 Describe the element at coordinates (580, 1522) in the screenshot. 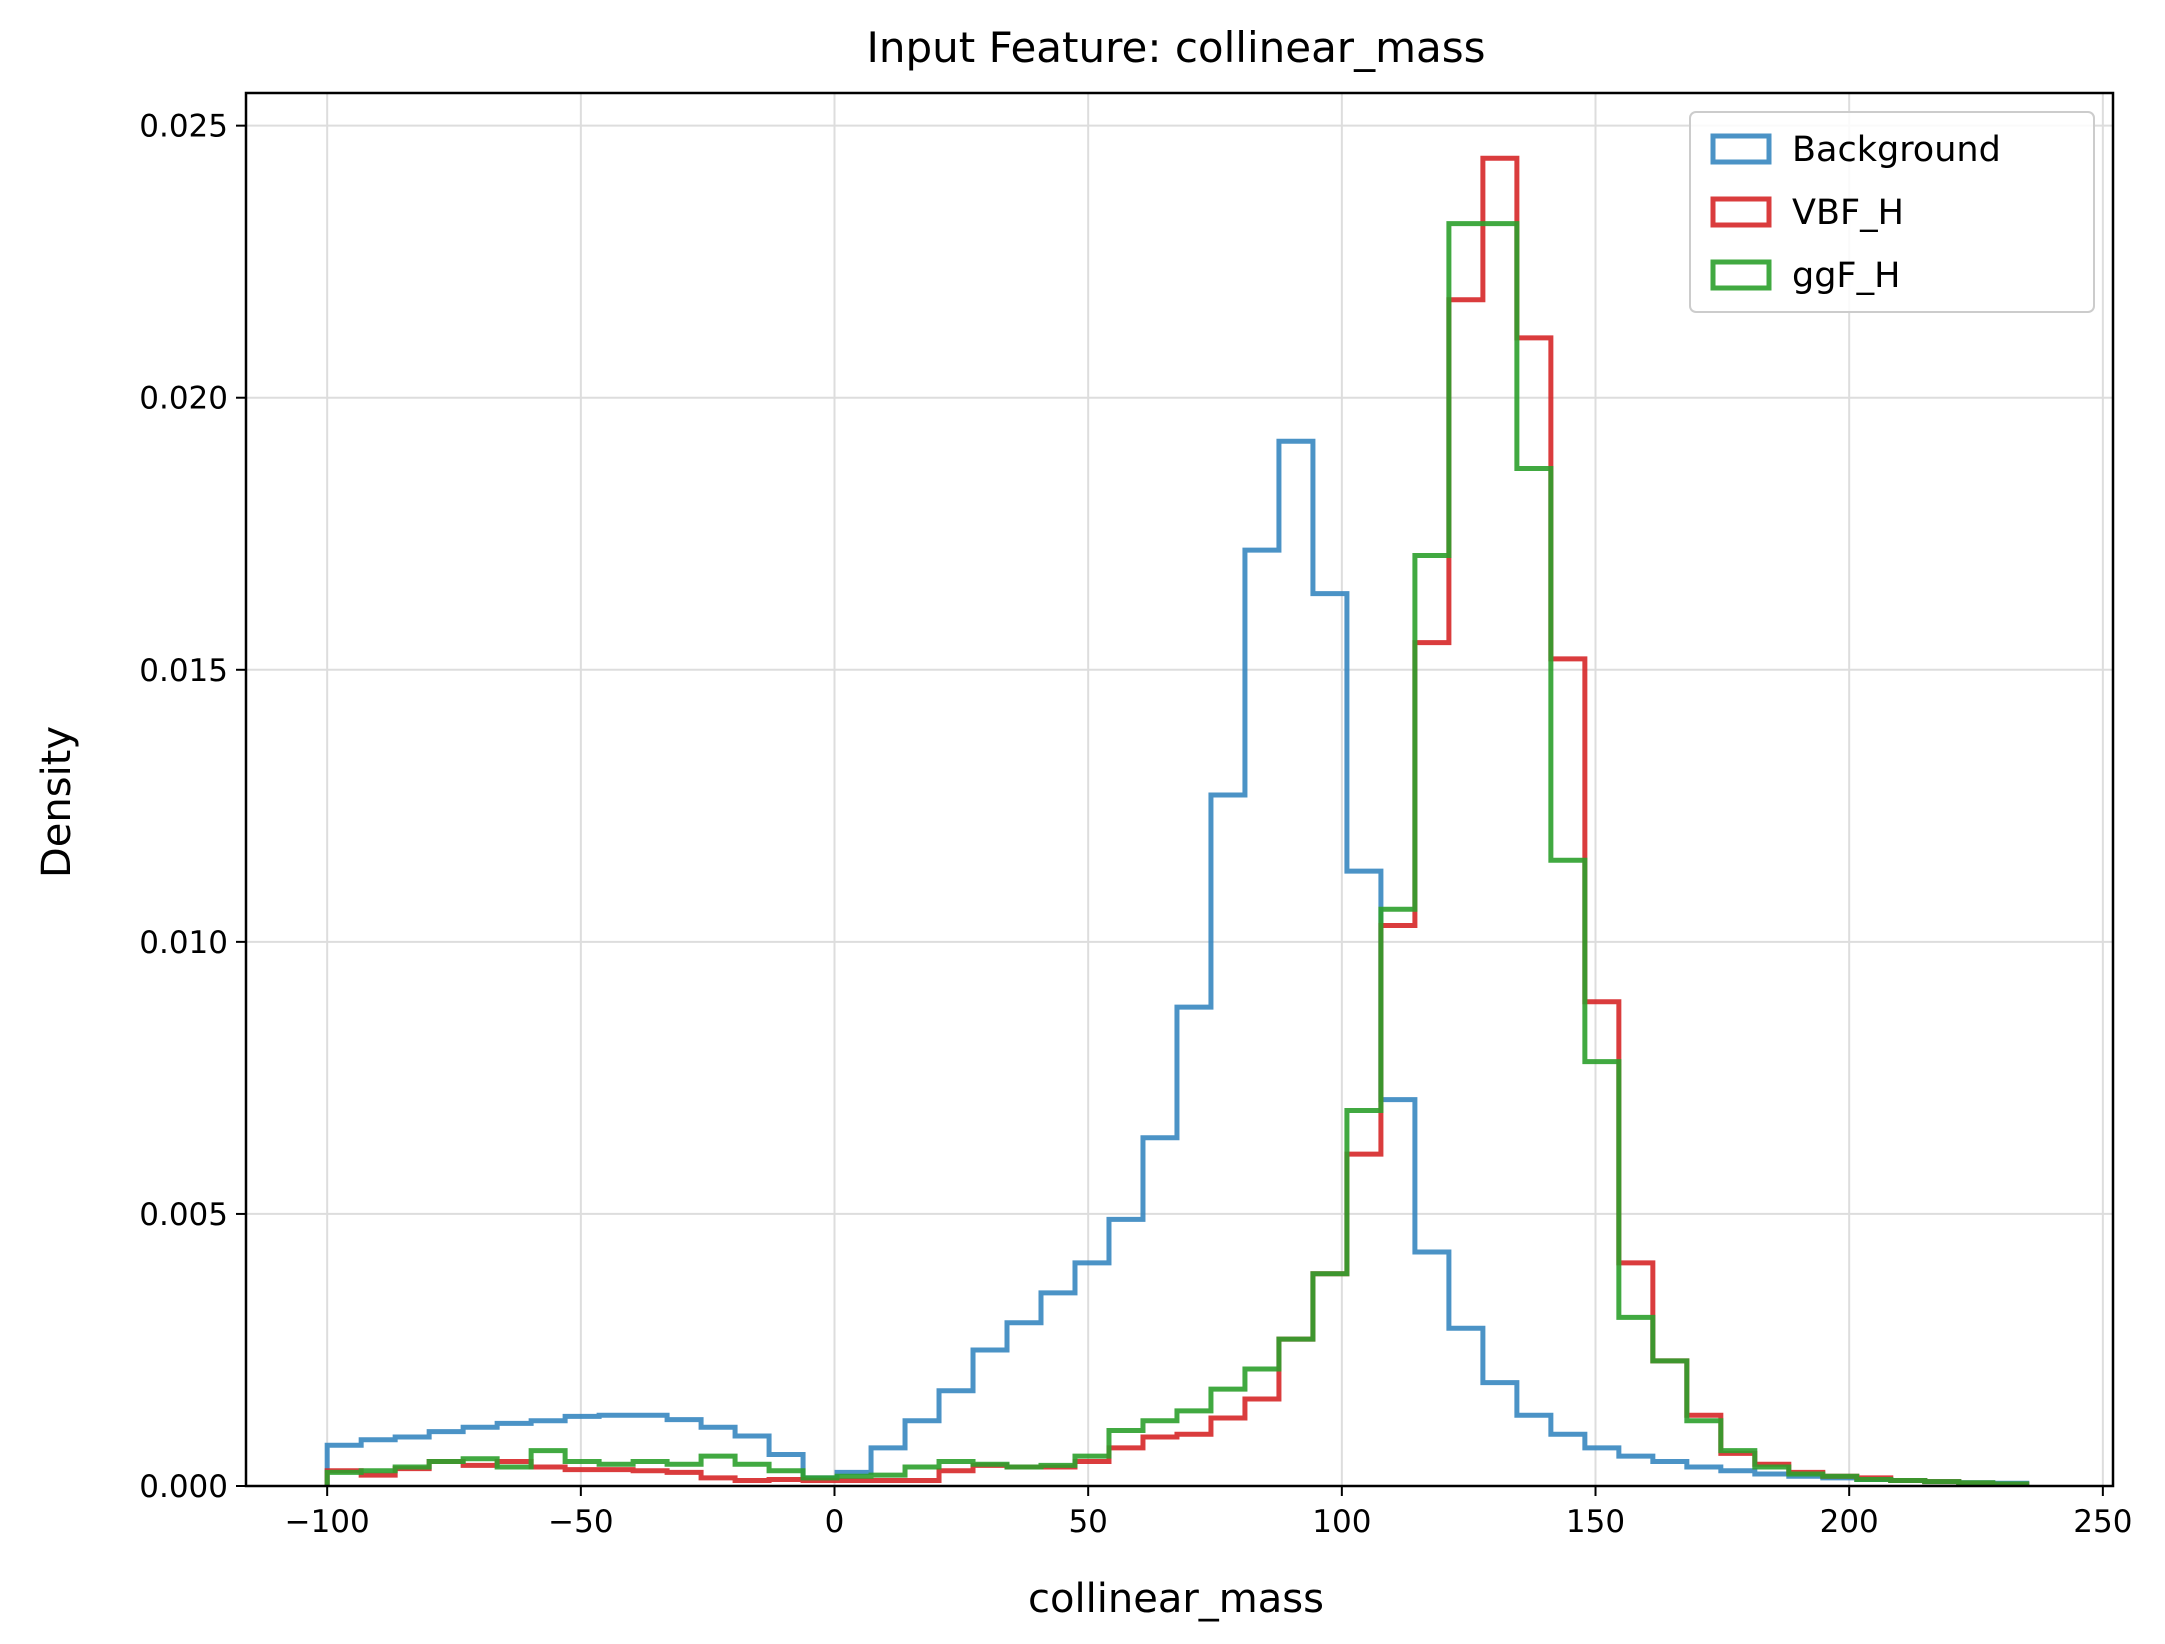

I see `x-tick-label: −50` at that location.